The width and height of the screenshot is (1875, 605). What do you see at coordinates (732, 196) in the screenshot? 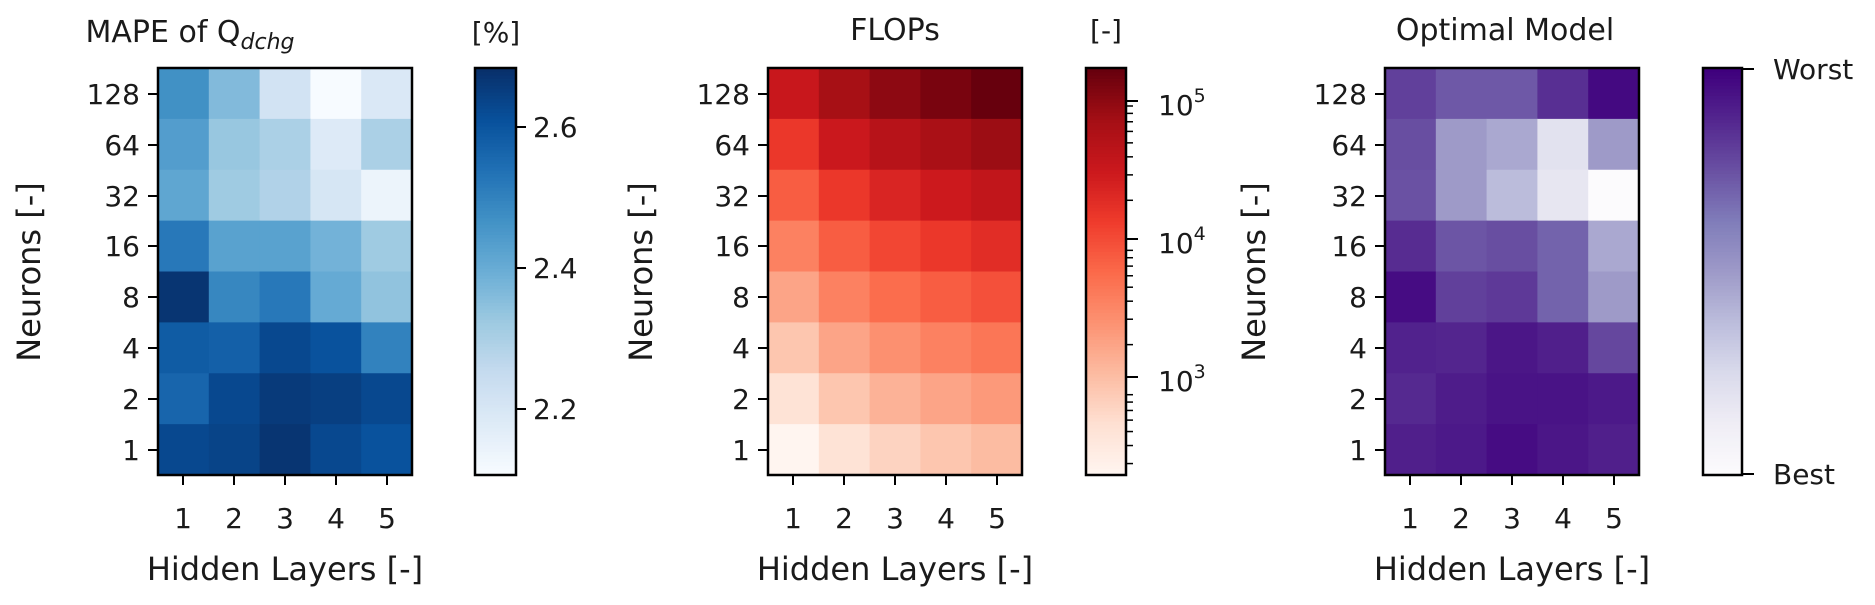
I see `flops-y-tick-32: 32` at bounding box center [732, 196].